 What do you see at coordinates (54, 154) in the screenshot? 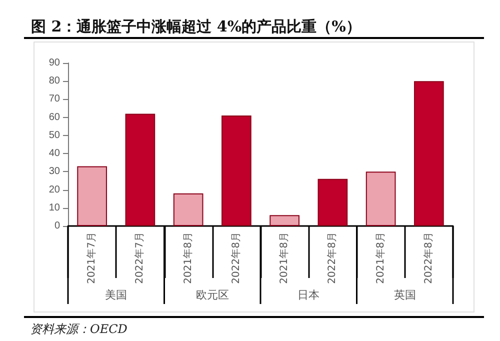
I see `y-tick-label: 40` at bounding box center [54, 154].